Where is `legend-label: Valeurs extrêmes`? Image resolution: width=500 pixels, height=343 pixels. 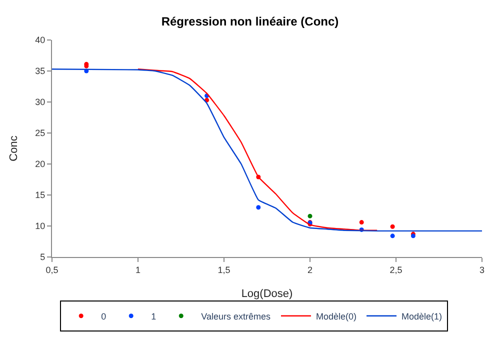 legend-label: Valeurs extrêmes is located at coordinates (236, 316).